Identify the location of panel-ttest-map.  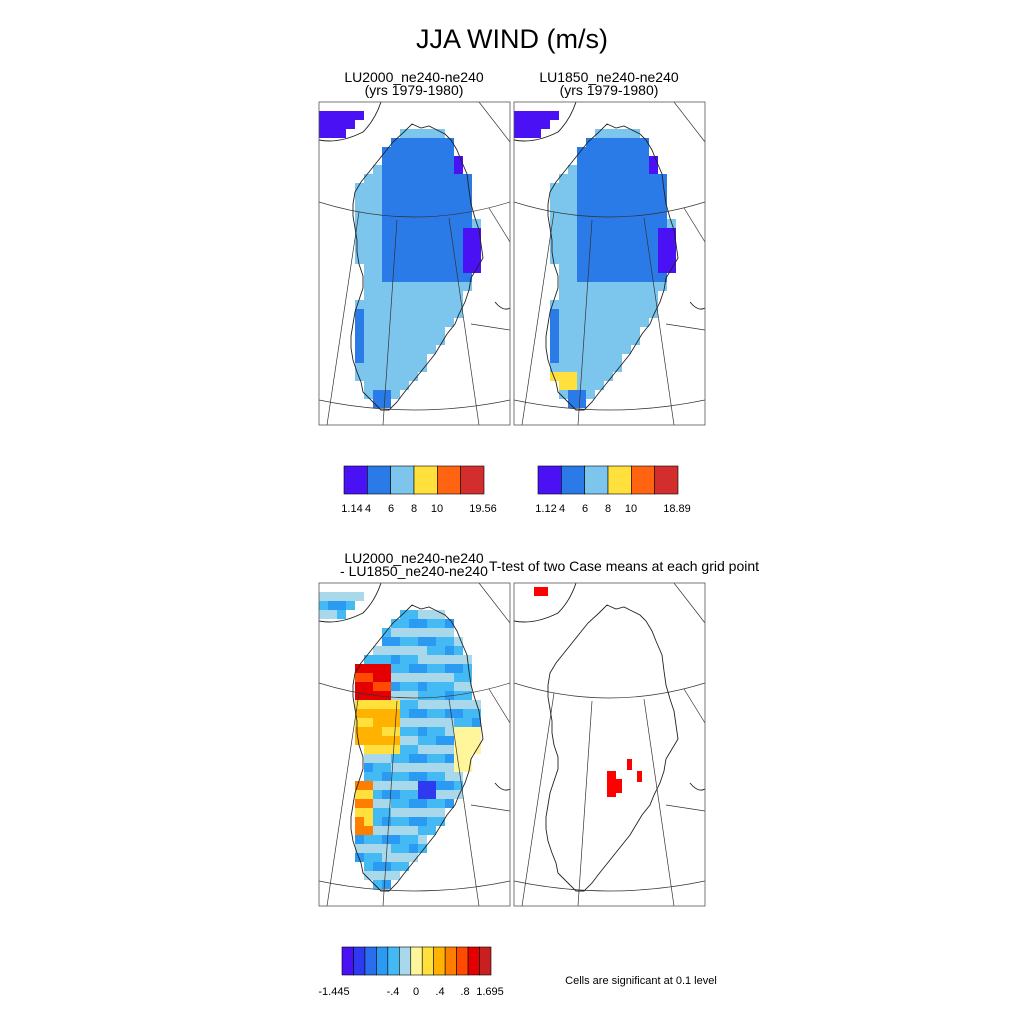
(609, 744).